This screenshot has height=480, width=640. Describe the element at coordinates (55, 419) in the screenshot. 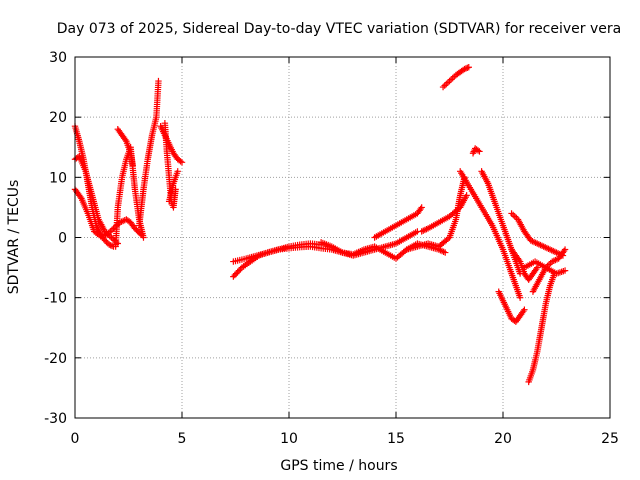

I see `y-tick-label: -30` at that location.